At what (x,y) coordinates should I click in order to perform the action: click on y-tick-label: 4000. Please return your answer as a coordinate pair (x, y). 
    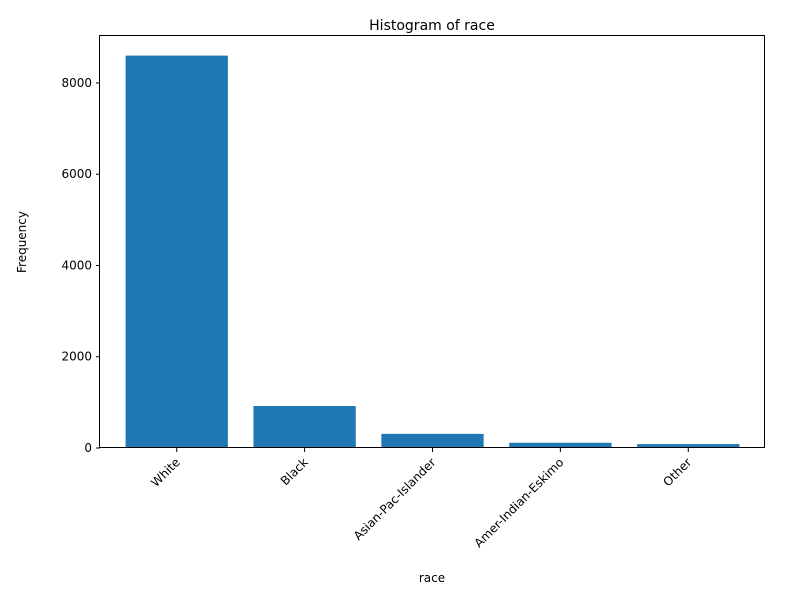
    Looking at the image, I should click on (76, 265).